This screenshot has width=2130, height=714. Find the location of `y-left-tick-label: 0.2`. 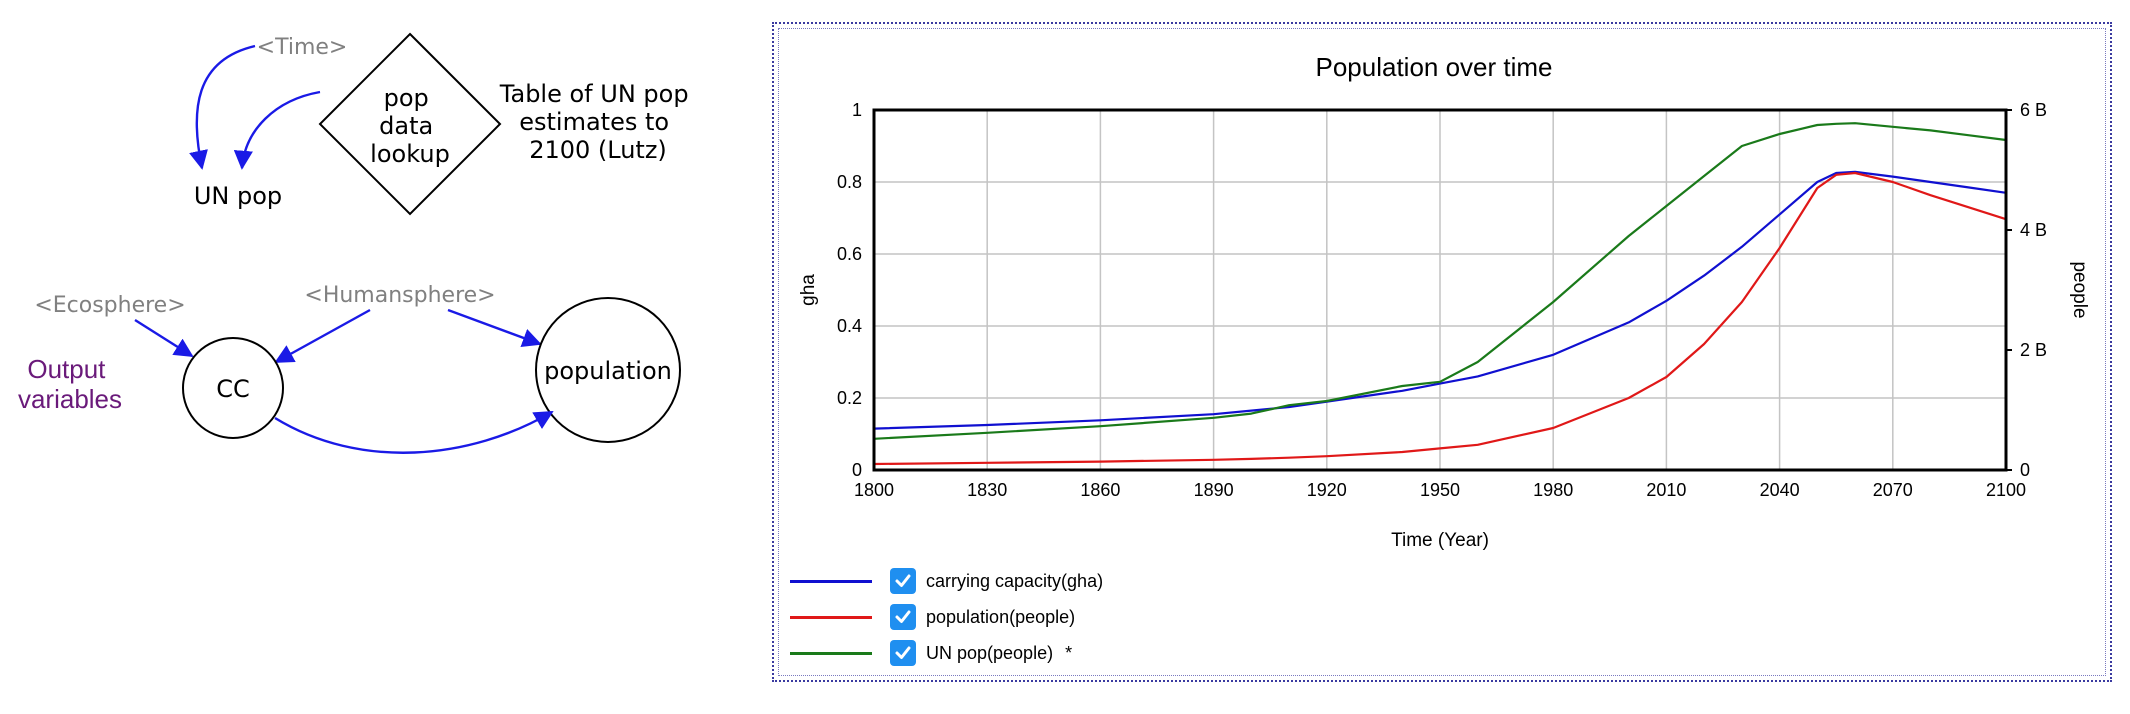

y-left-tick-label: 0.2 is located at coordinates (849, 398).